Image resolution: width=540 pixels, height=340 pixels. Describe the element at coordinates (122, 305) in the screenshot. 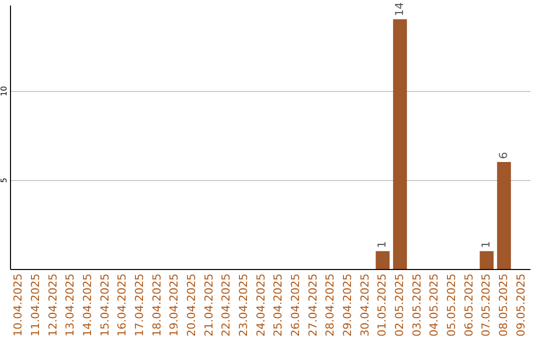

I see `x-tick-label: 16.04.2025` at that location.